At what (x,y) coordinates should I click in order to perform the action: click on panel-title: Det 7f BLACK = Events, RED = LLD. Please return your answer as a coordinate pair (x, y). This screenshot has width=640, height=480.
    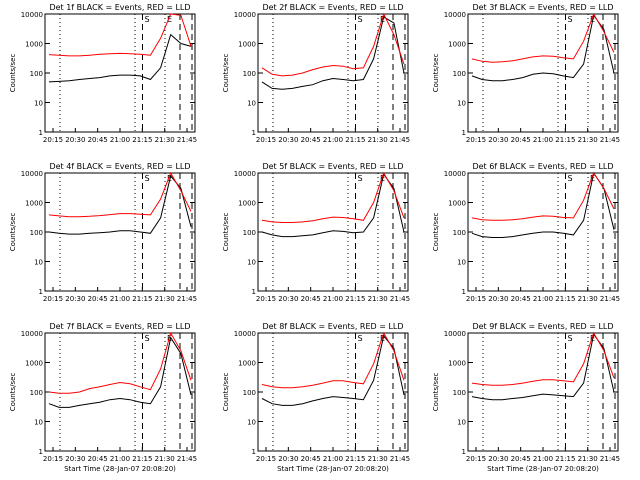
    Looking at the image, I should click on (119, 326).